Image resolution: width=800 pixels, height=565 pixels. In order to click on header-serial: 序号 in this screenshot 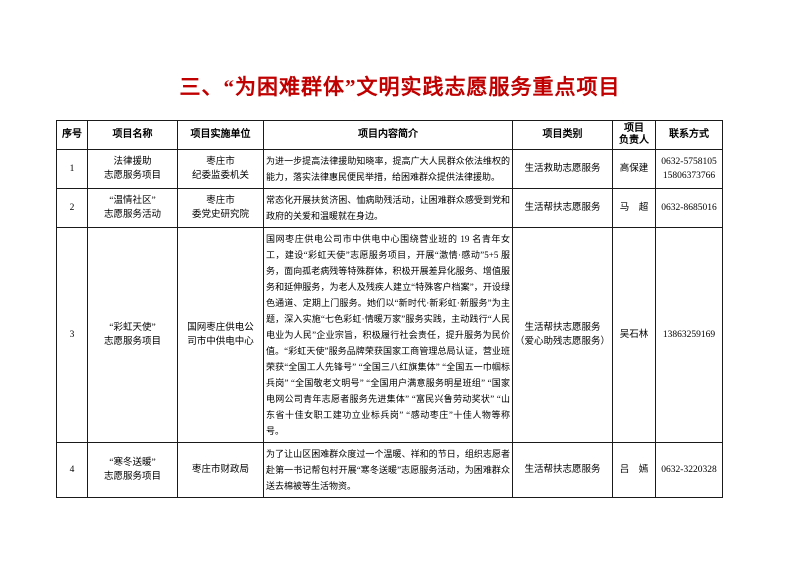, I will do `click(72, 135)`.